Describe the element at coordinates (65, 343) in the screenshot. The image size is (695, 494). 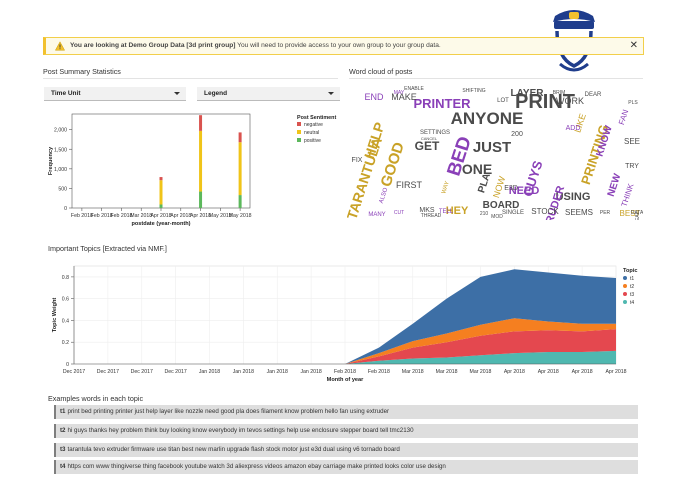
I see `y-tick-label: 0.2` at that location.